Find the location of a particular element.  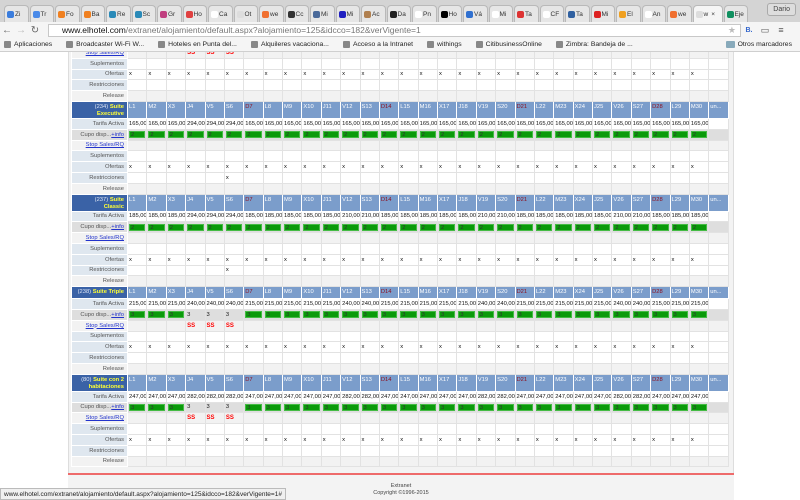

browser-tab: Re is located at coordinates (118, 13).